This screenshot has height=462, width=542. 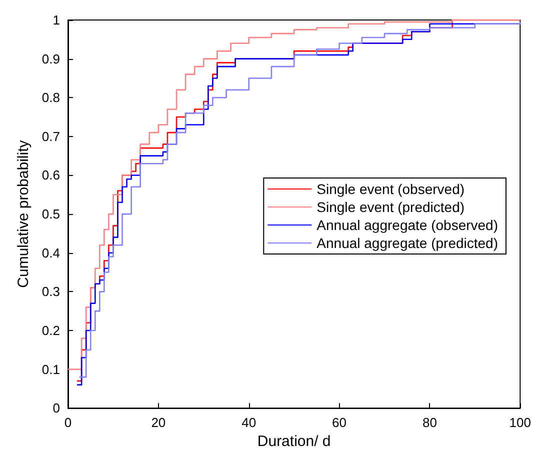 I want to click on y-tick-label: 0.7, so click(x=51, y=136).